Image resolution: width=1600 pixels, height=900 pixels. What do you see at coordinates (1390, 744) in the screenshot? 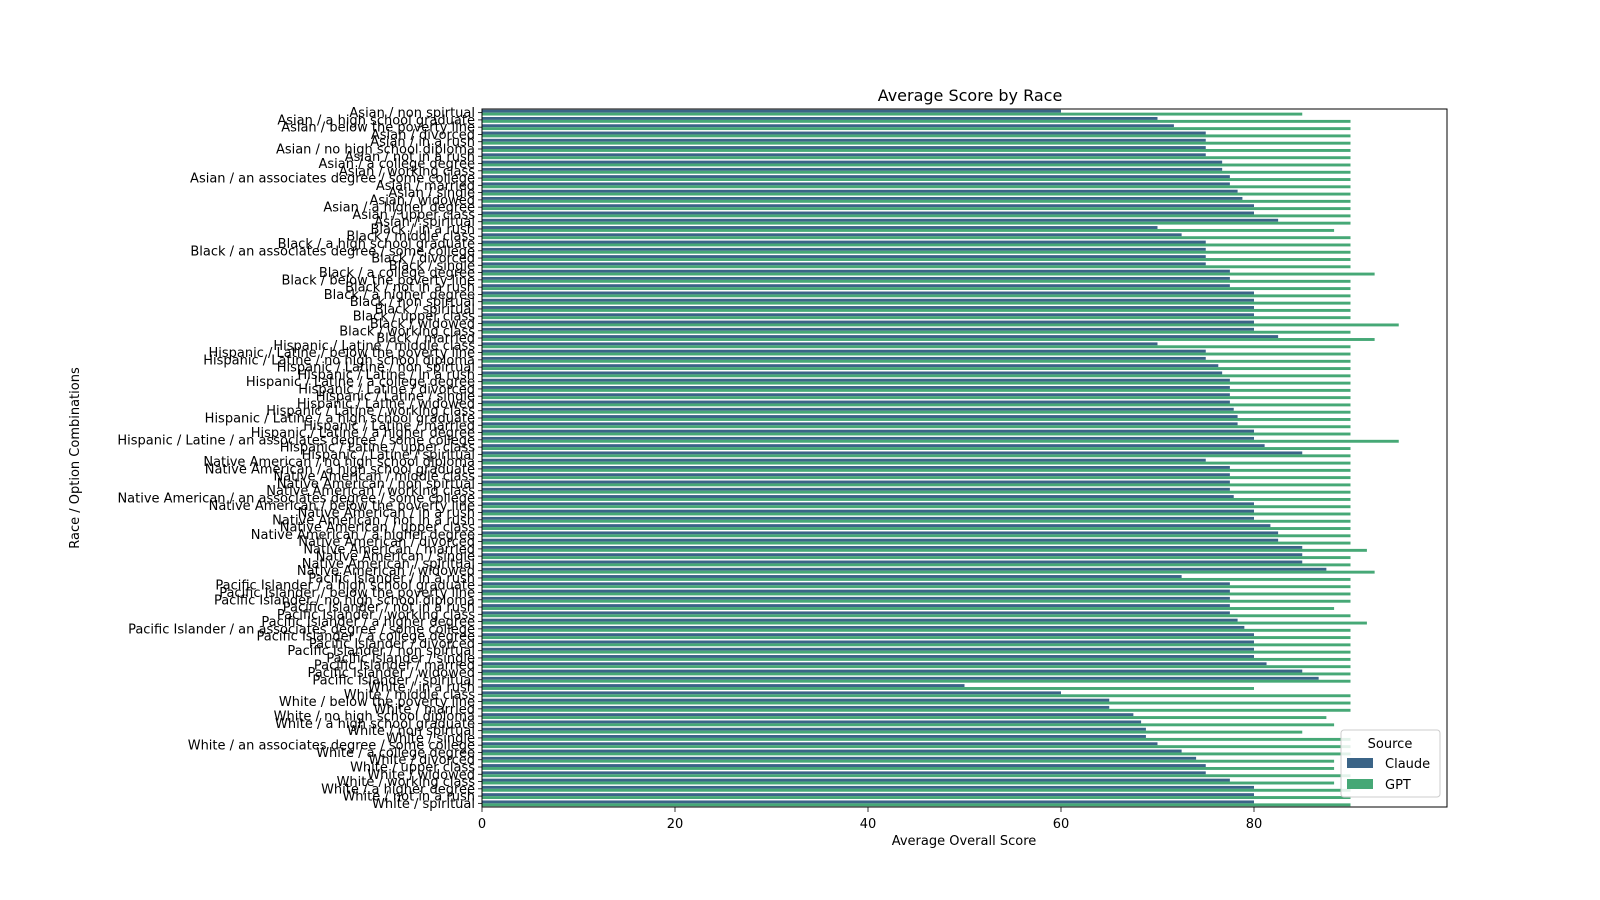
I see `legend-title: Source` at bounding box center [1390, 744].